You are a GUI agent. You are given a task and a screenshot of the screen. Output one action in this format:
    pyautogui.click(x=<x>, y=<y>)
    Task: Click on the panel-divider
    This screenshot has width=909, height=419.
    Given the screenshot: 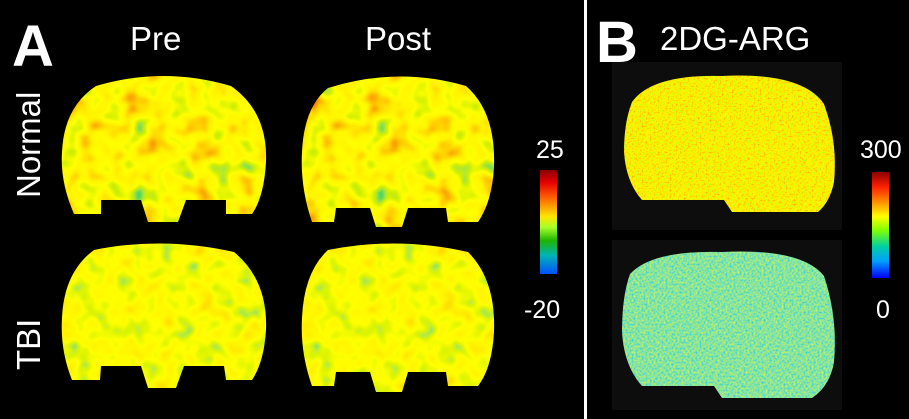 What is the action you would take?
    pyautogui.click(x=585, y=209)
    